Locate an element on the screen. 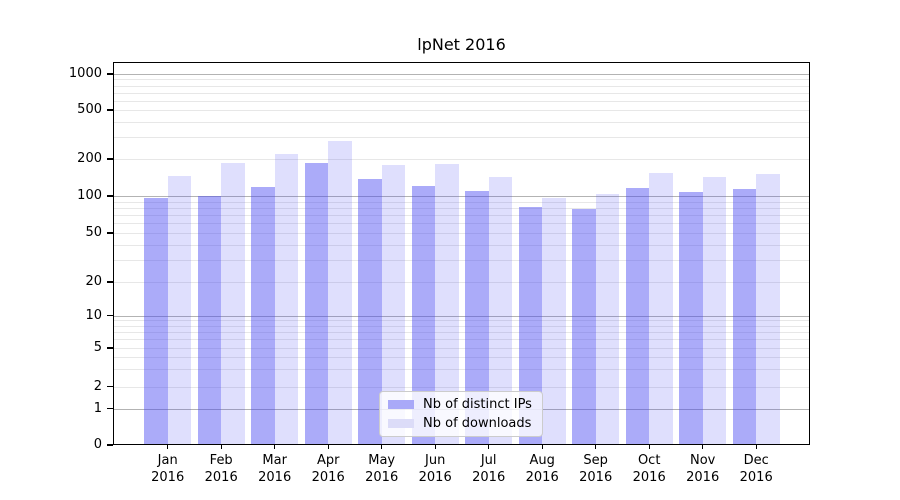 The height and width of the screenshot is (500, 900). bar-downloads-sep is located at coordinates (607, 319).